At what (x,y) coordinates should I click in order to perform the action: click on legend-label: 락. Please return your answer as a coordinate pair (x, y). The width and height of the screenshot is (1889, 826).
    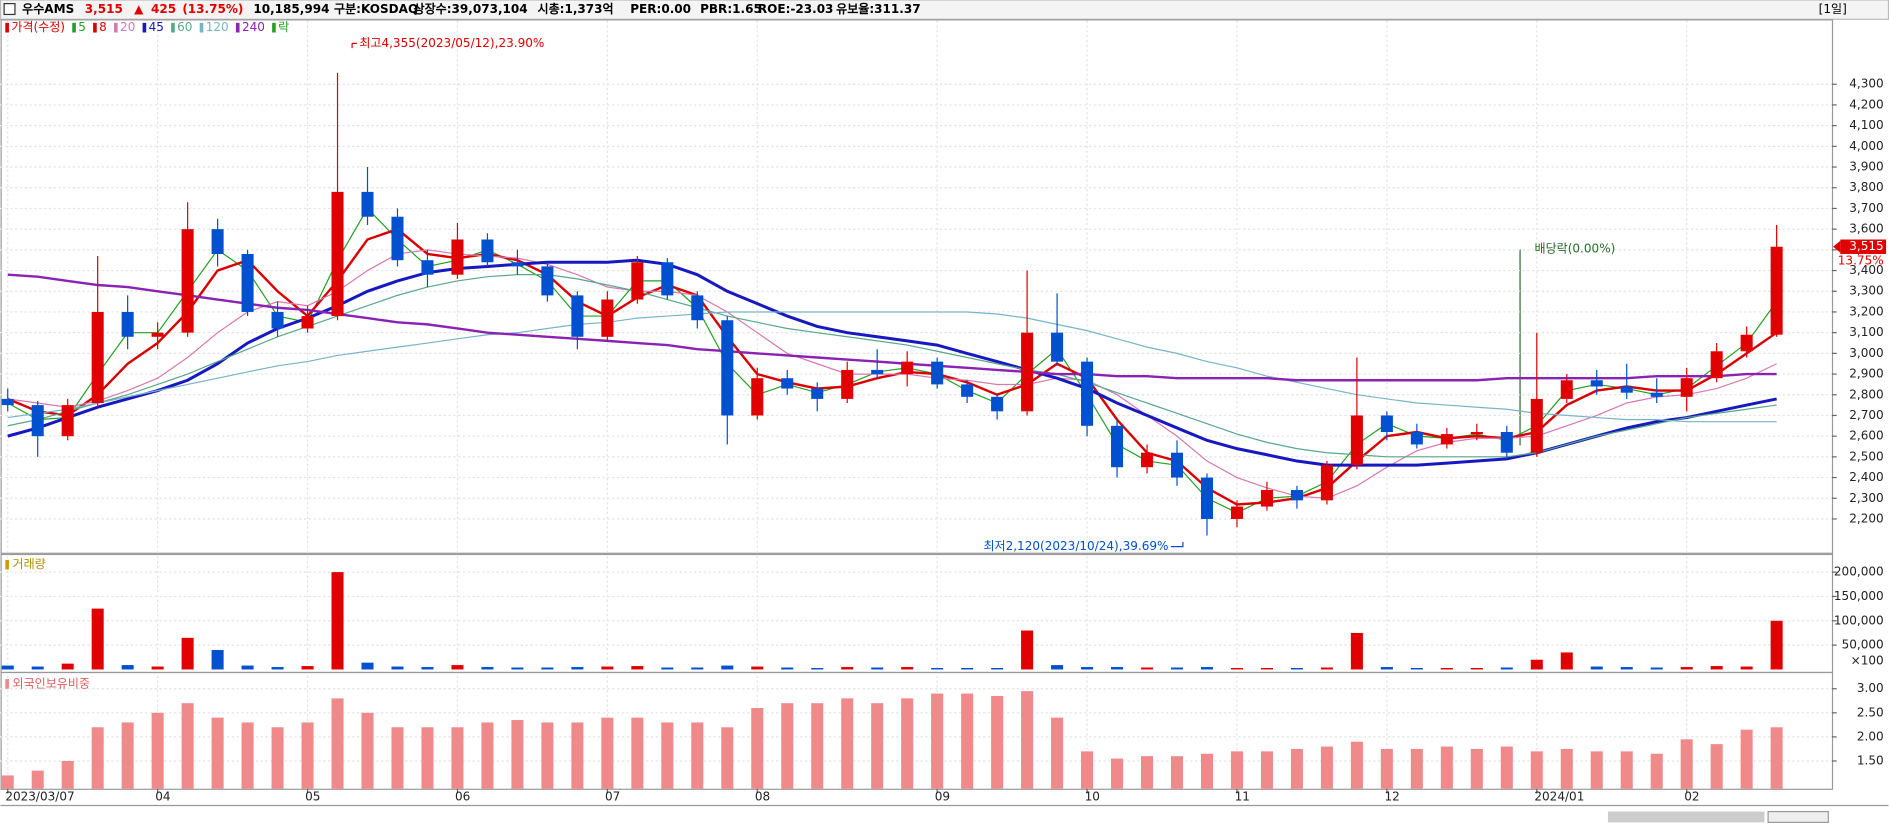
    Looking at the image, I should click on (283, 27).